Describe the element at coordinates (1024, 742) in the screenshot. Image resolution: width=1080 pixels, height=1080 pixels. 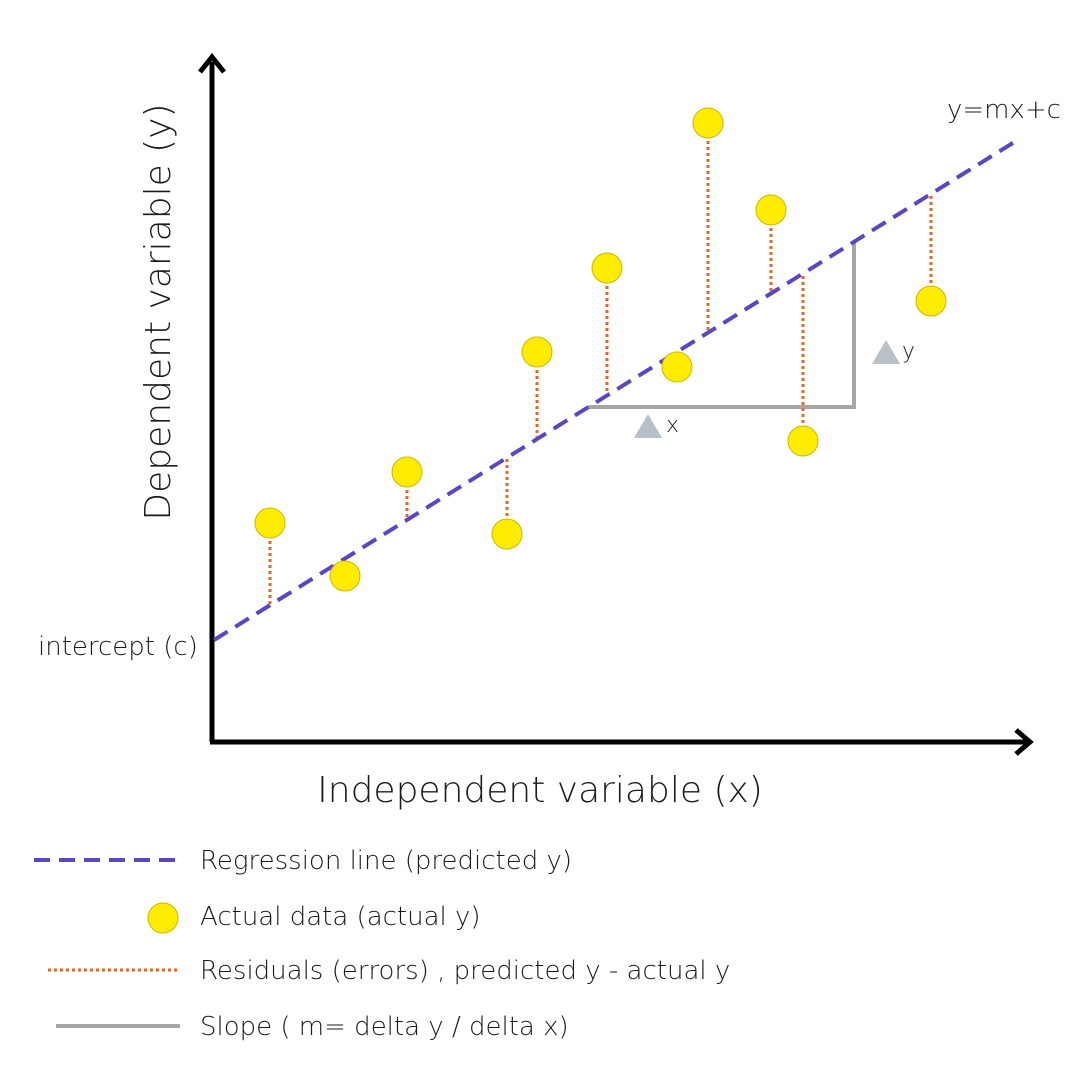
I see `x-axis-arrowhead` at that location.